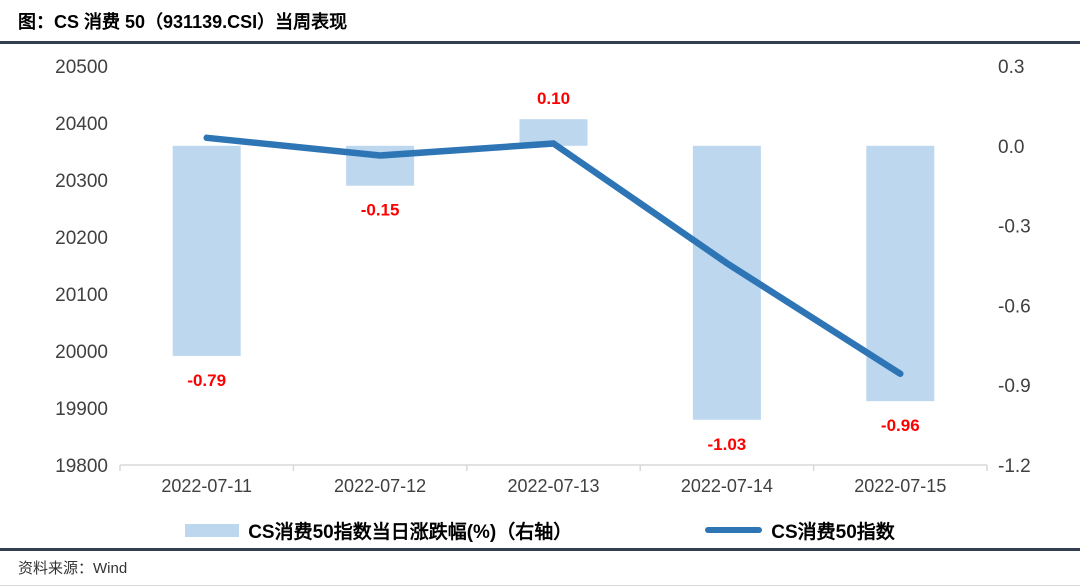 Image resolution: width=1080 pixels, height=587 pixels. I want to click on bar-value-label: -0.79, so click(206, 380).